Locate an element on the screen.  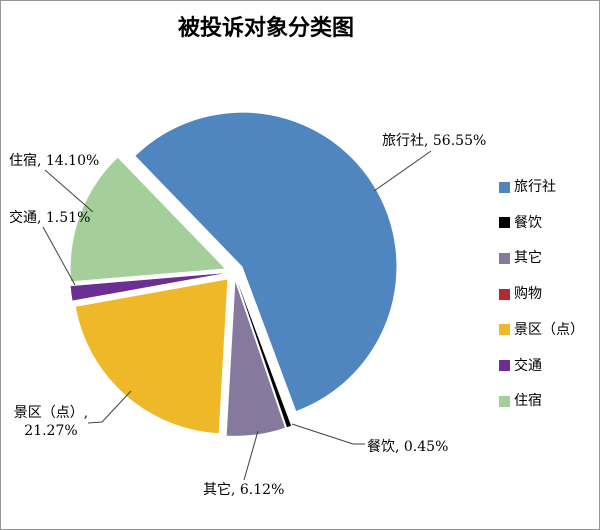
legend-label: 景区（点） is located at coordinates (549, 329).